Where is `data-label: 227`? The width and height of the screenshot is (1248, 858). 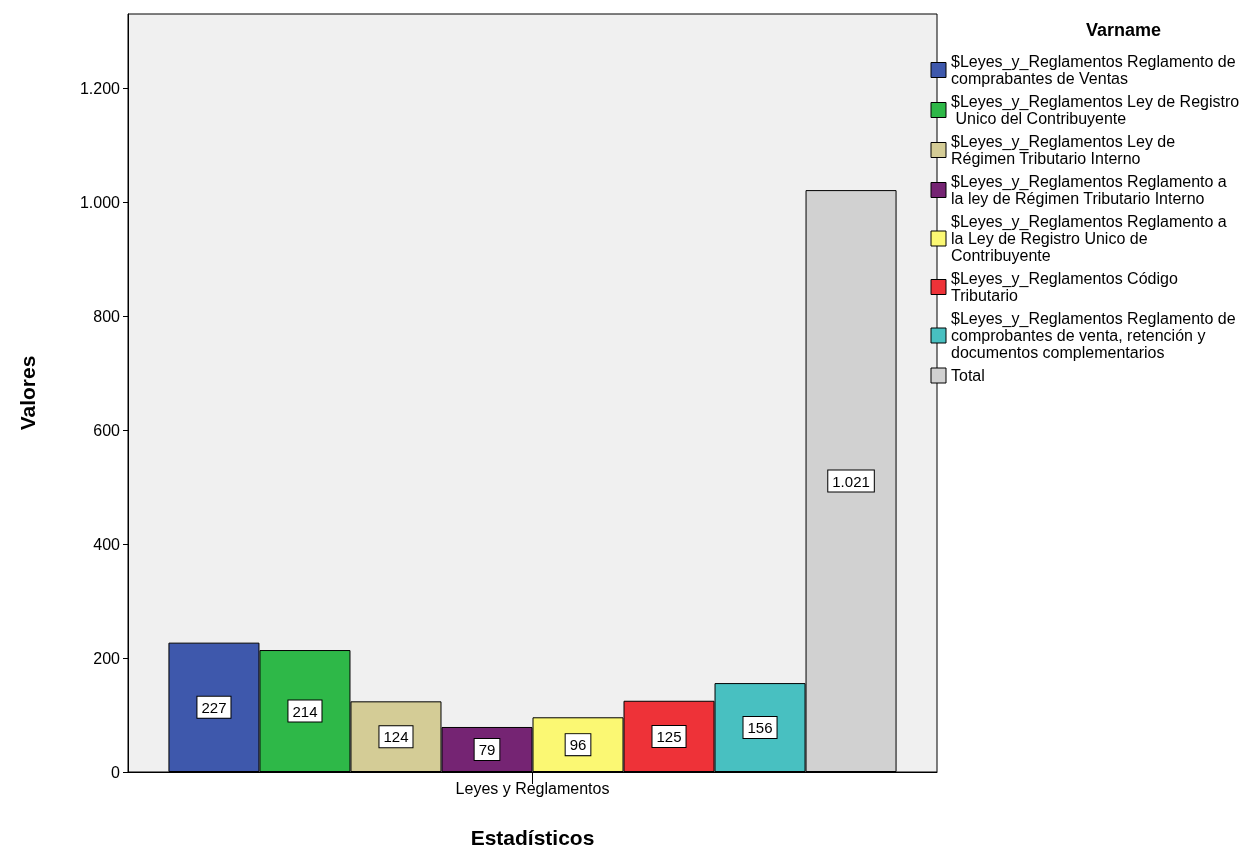 data-label: 227 is located at coordinates (214, 707).